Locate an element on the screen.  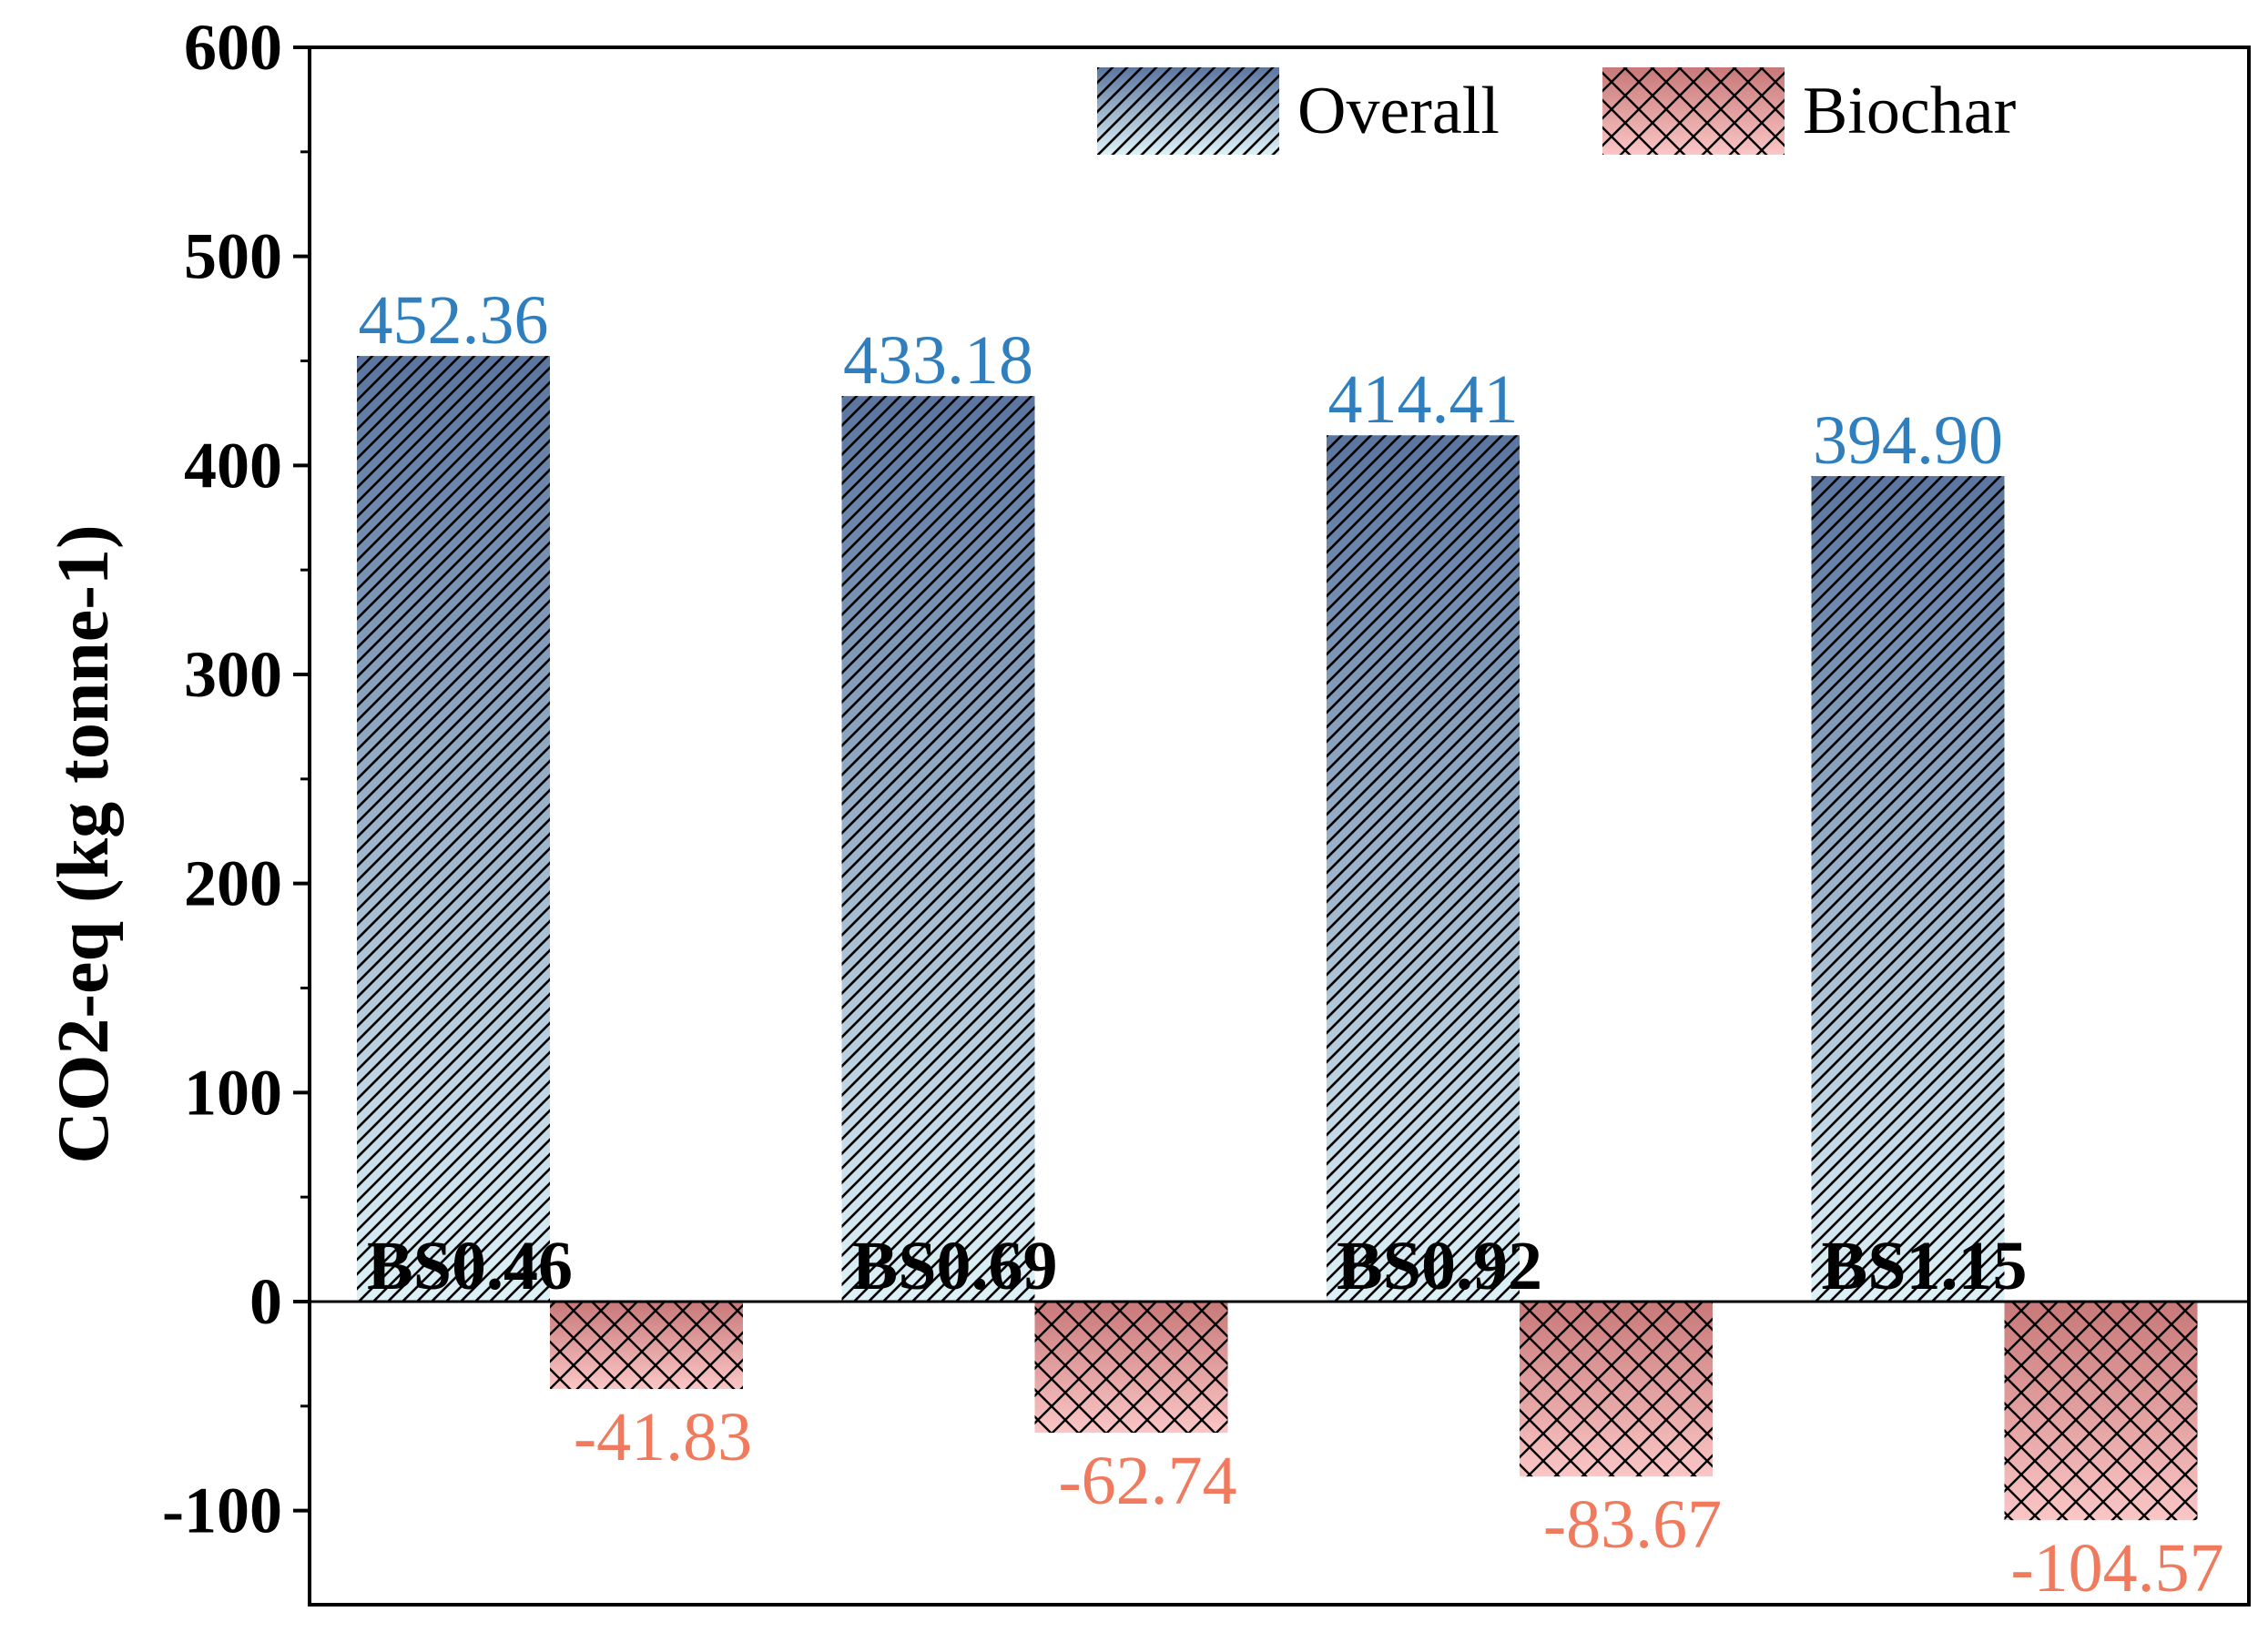
y-tick-label: 300 is located at coordinates (233, 674).